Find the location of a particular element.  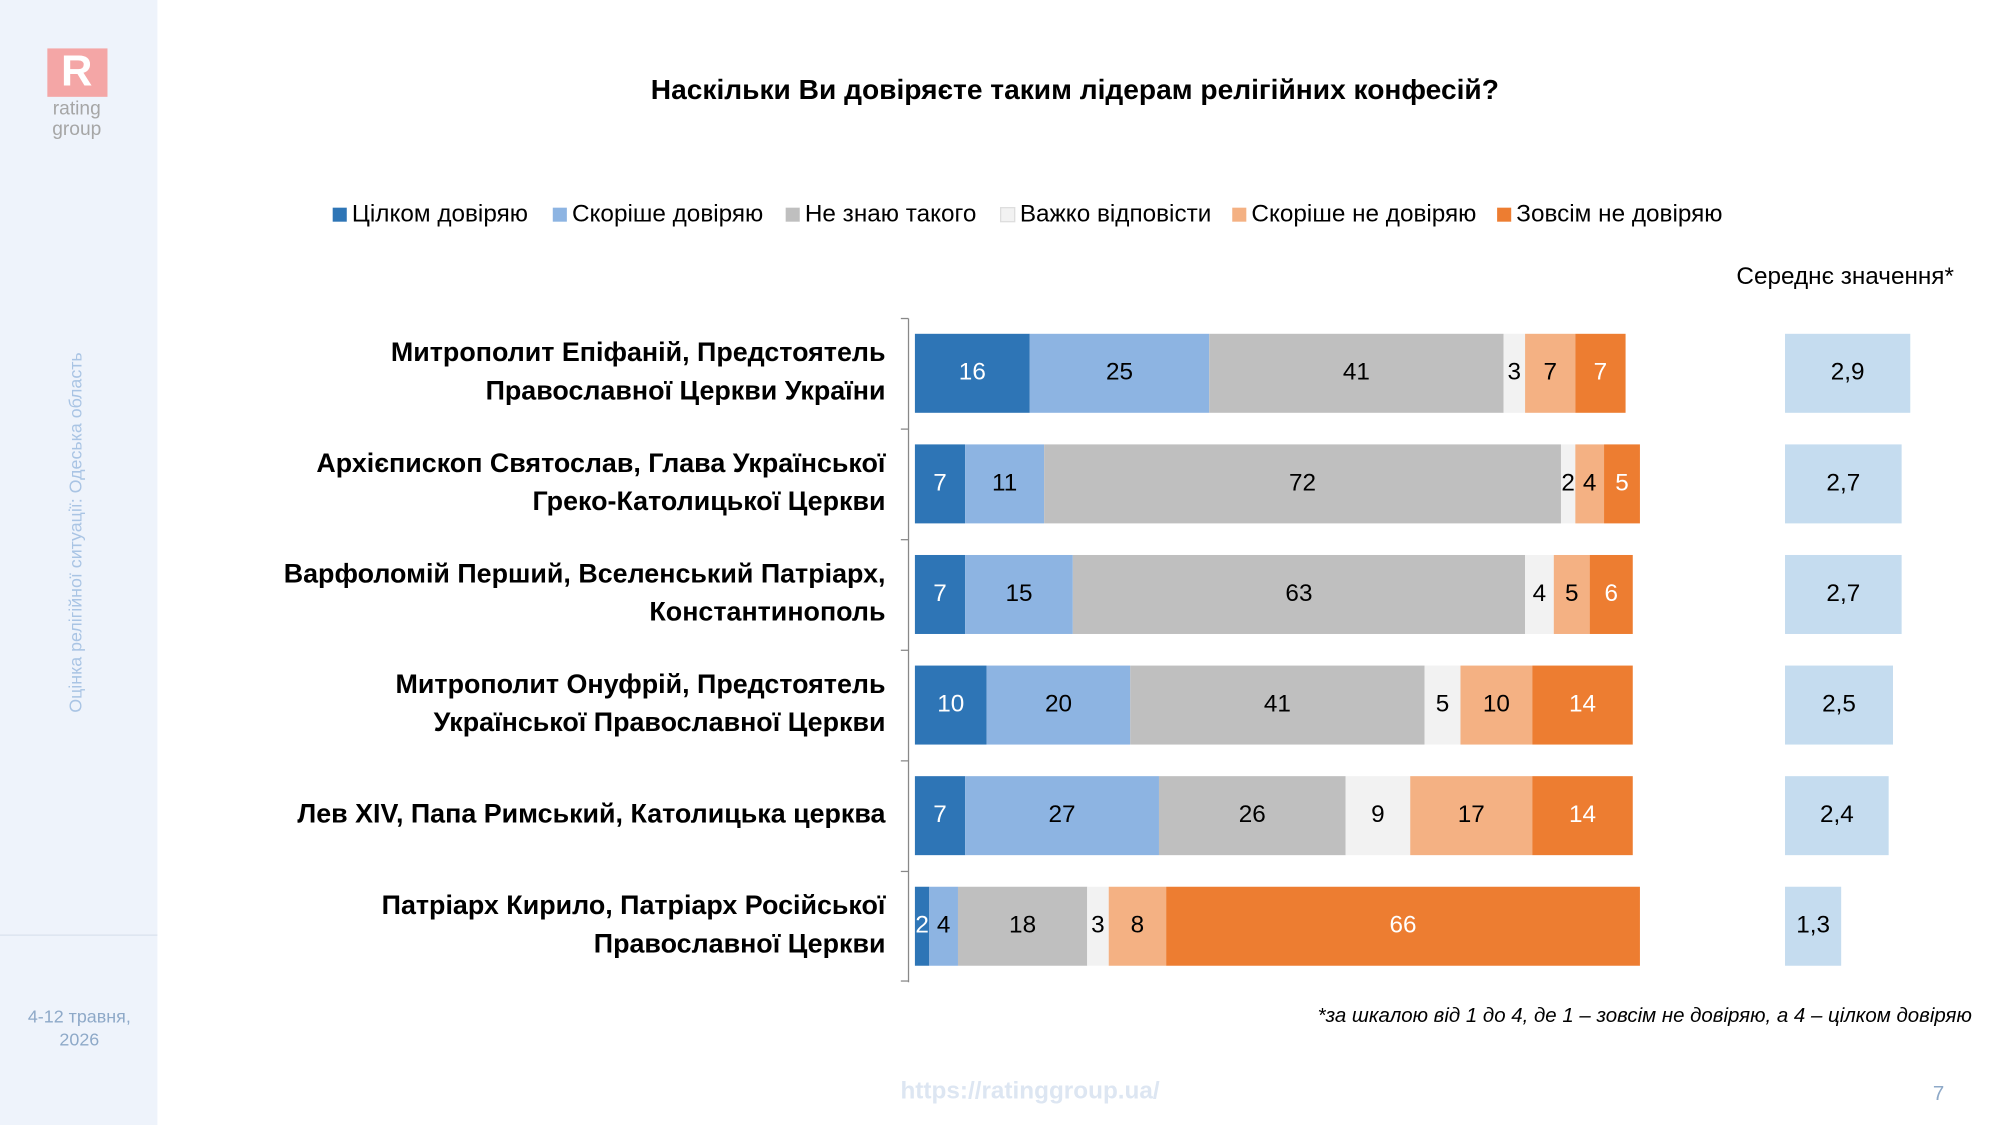

page-number: 7 is located at coordinates (1938, 1094).